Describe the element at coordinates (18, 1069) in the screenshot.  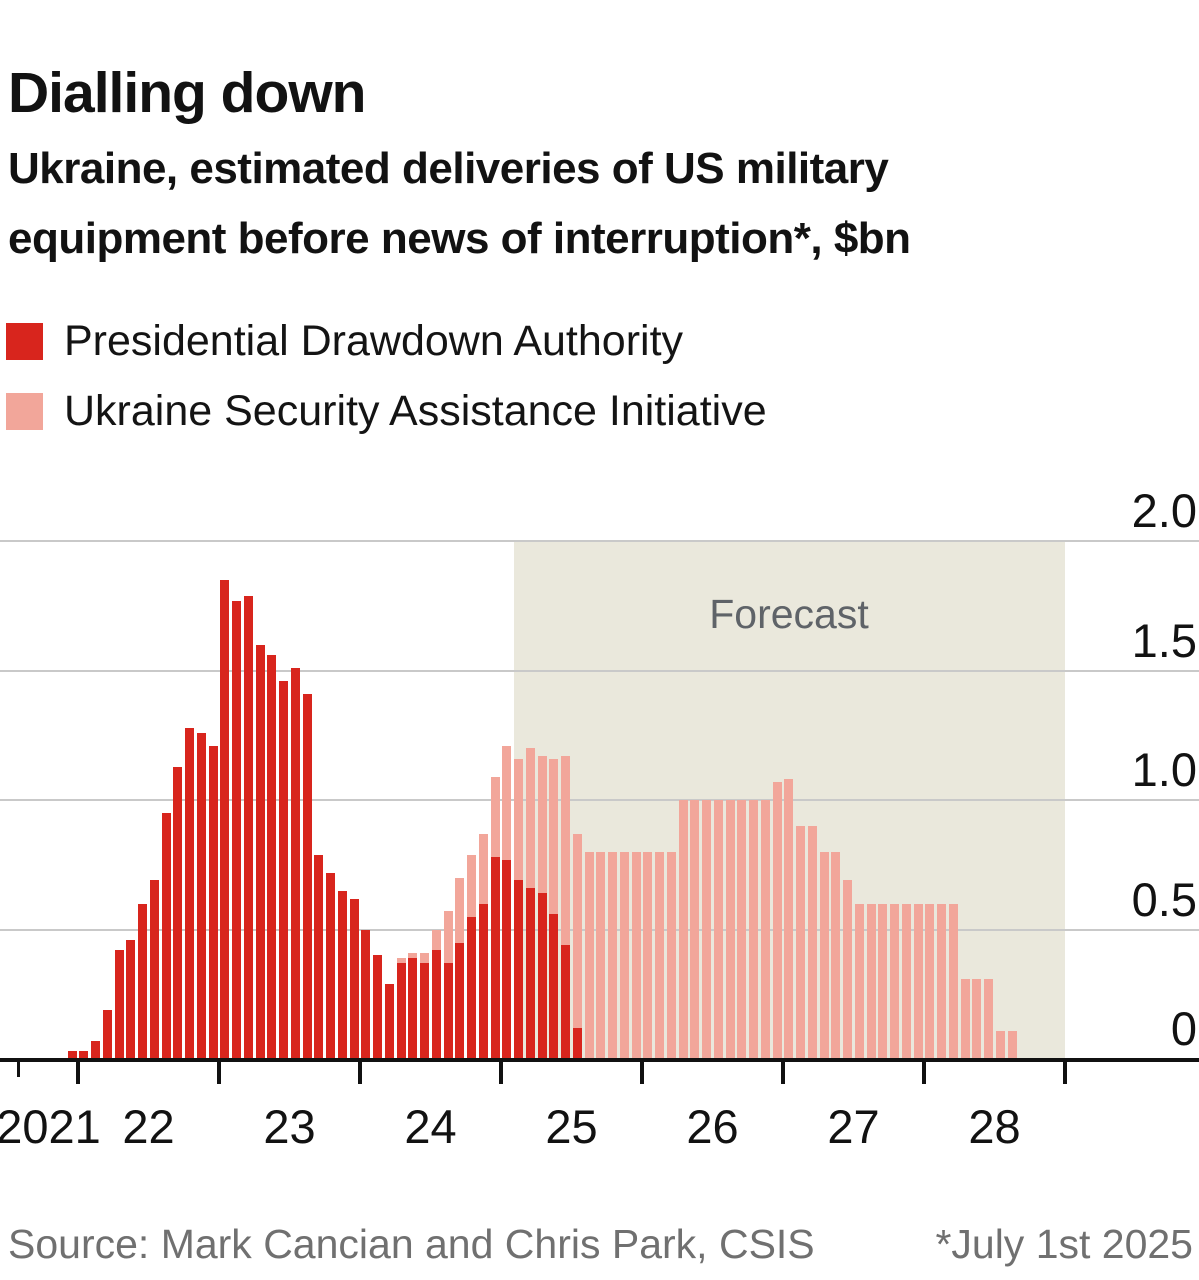
I see `axis-start-tick` at that location.